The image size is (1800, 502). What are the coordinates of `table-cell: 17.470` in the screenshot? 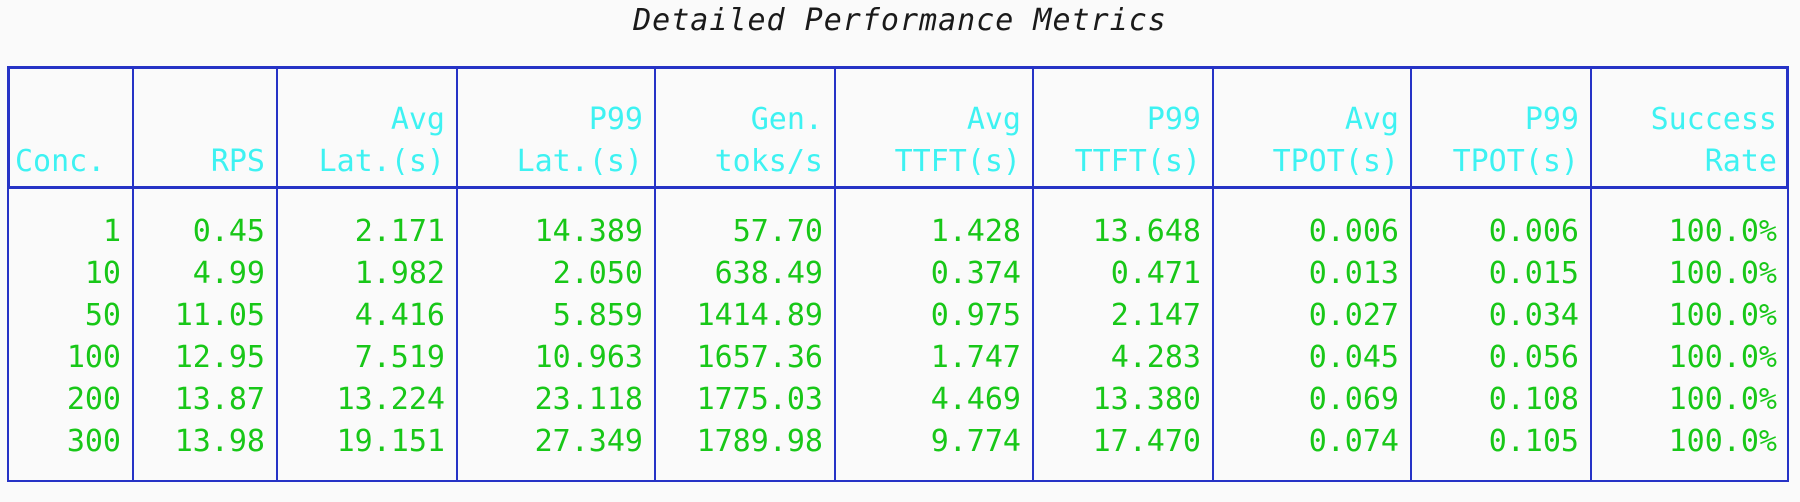 It's located at (1146, 441).